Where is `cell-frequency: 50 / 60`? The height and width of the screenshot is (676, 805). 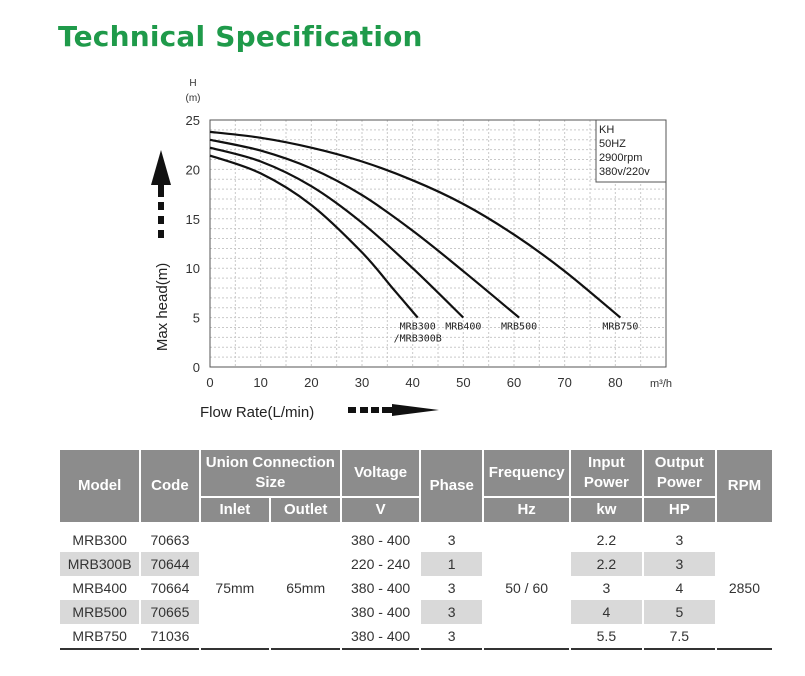
cell-frequency: 50 / 60 is located at coordinates (526, 586).